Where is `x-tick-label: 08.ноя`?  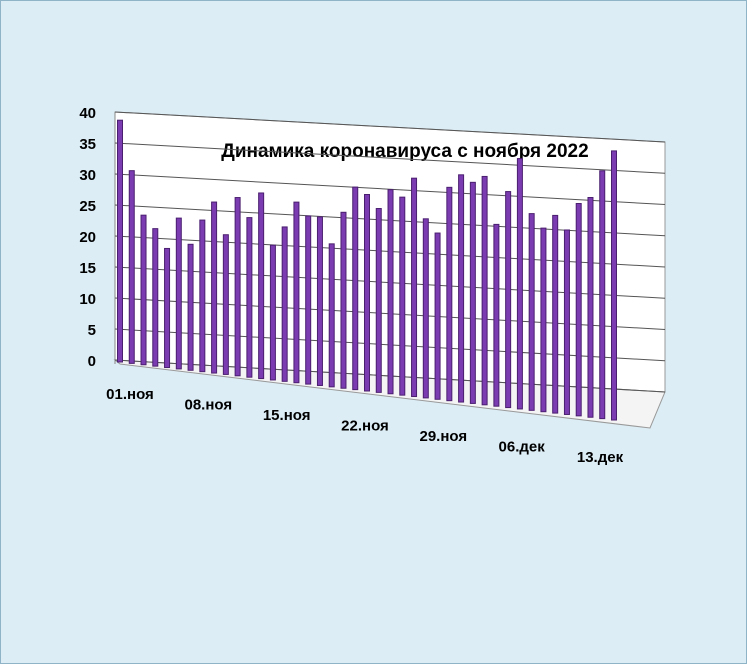
x-tick-label: 08.ноя is located at coordinates (209, 404).